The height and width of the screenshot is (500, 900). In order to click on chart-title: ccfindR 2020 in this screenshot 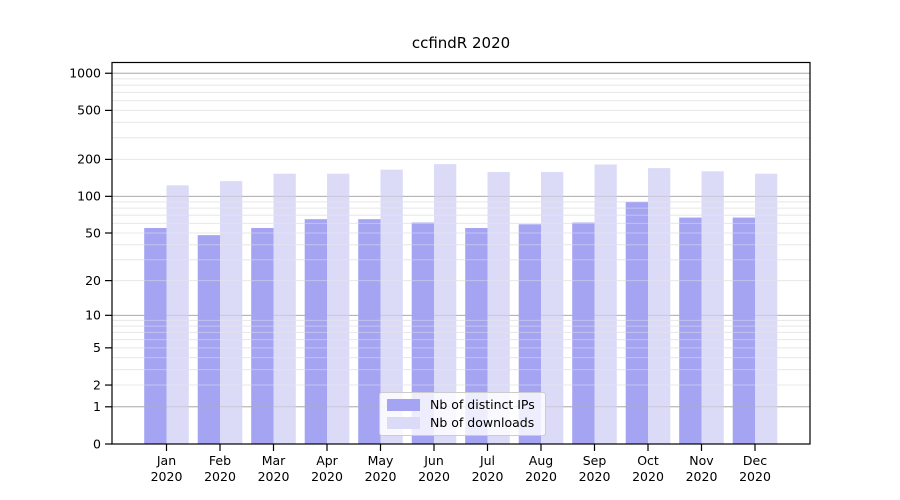, I will do `click(461, 43)`.